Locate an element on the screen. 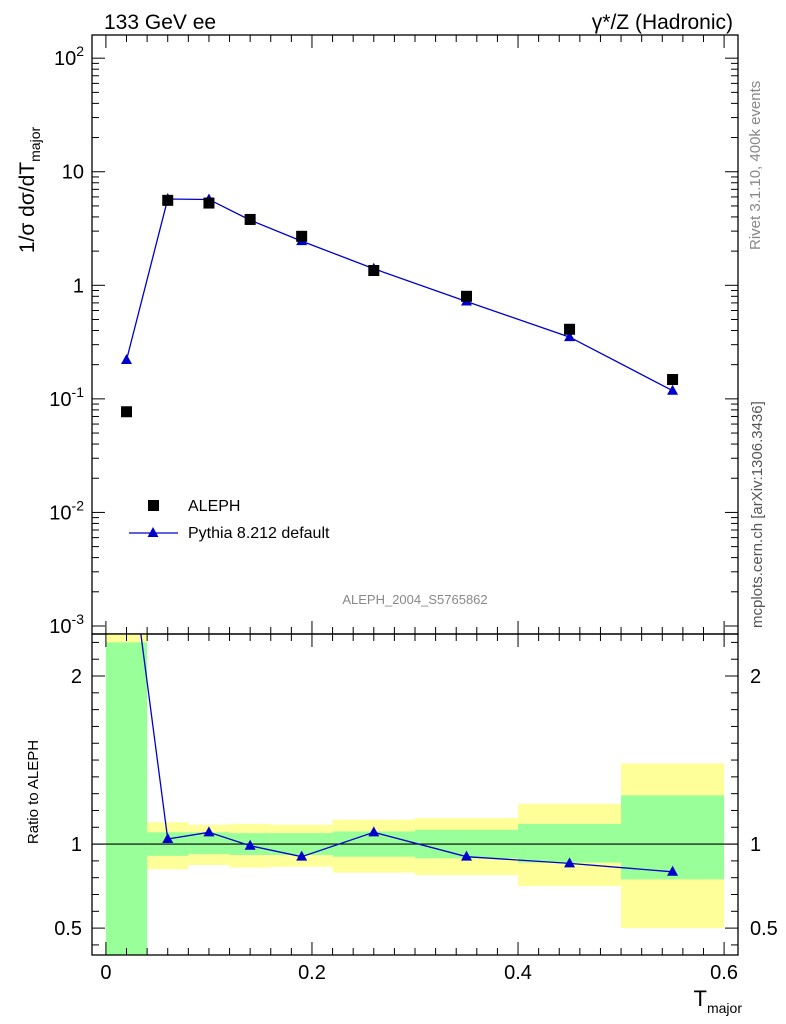 The height and width of the screenshot is (1024, 786). legend-pythia-marker is located at coordinates (153, 532).